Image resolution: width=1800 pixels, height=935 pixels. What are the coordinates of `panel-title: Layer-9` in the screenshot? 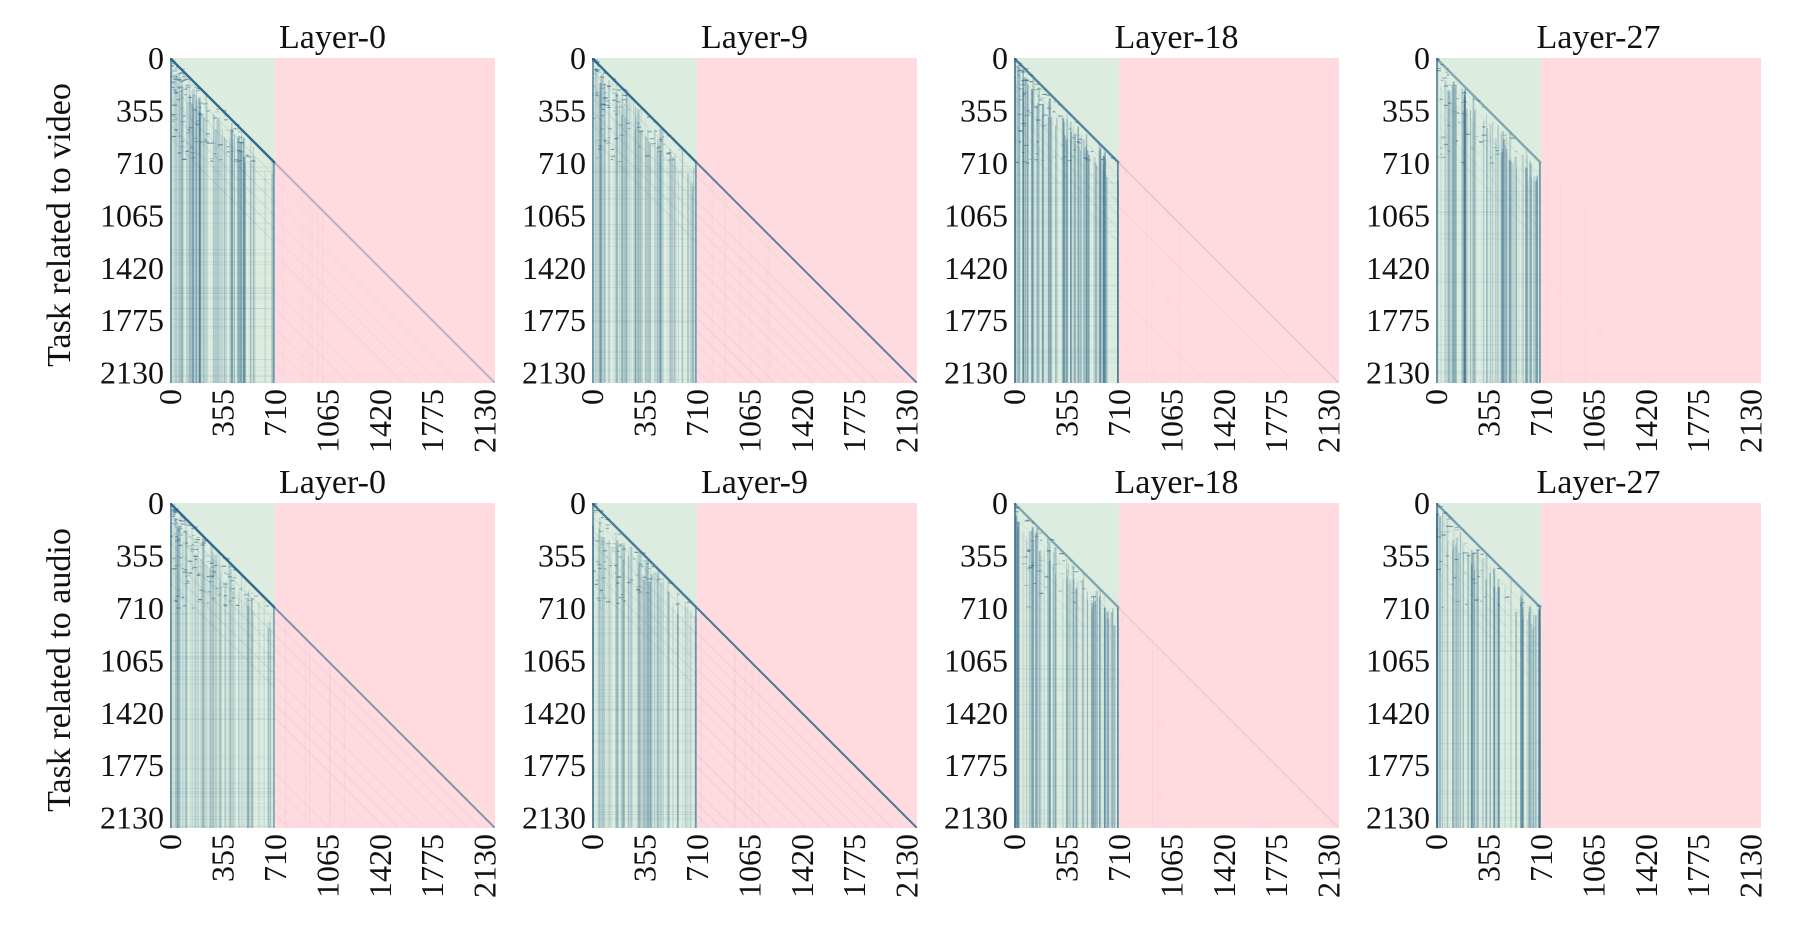 It's located at (754, 482).